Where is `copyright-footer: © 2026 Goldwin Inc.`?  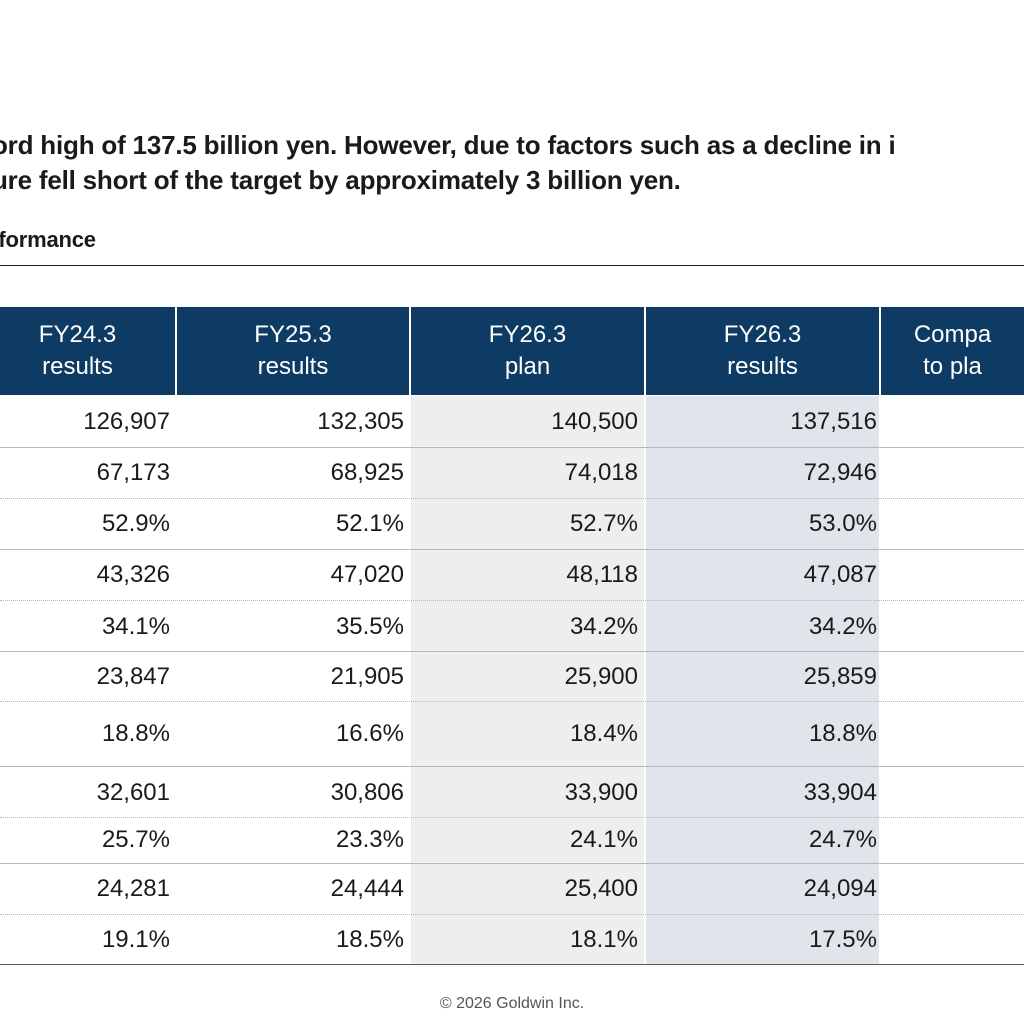
copyright-footer: © 2026 Goldwin Inc. is located at coordinates (512, 1003).